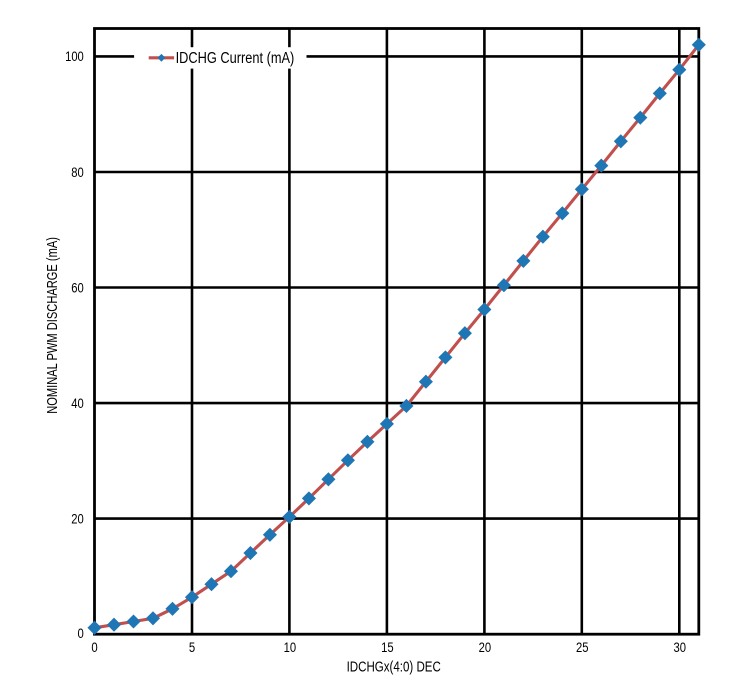 The width and height of the screenshot is (748, 681). Describe the element at coordinates (394, 666) in the screenshot. I see `svg-text: IDCHGx(4:0) DEC` at that location.